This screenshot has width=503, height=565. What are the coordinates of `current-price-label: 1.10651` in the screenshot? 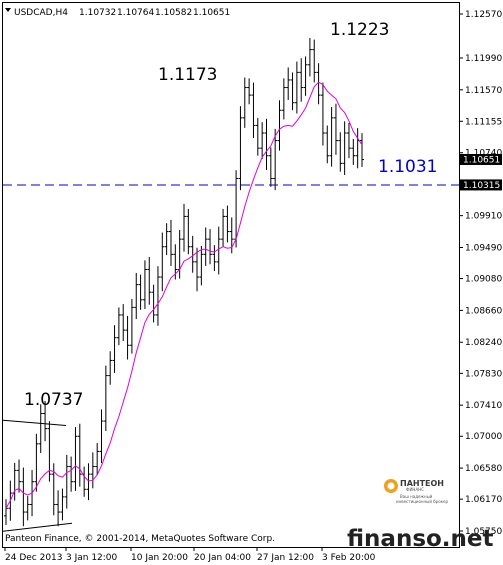 It's located at (481, 160).